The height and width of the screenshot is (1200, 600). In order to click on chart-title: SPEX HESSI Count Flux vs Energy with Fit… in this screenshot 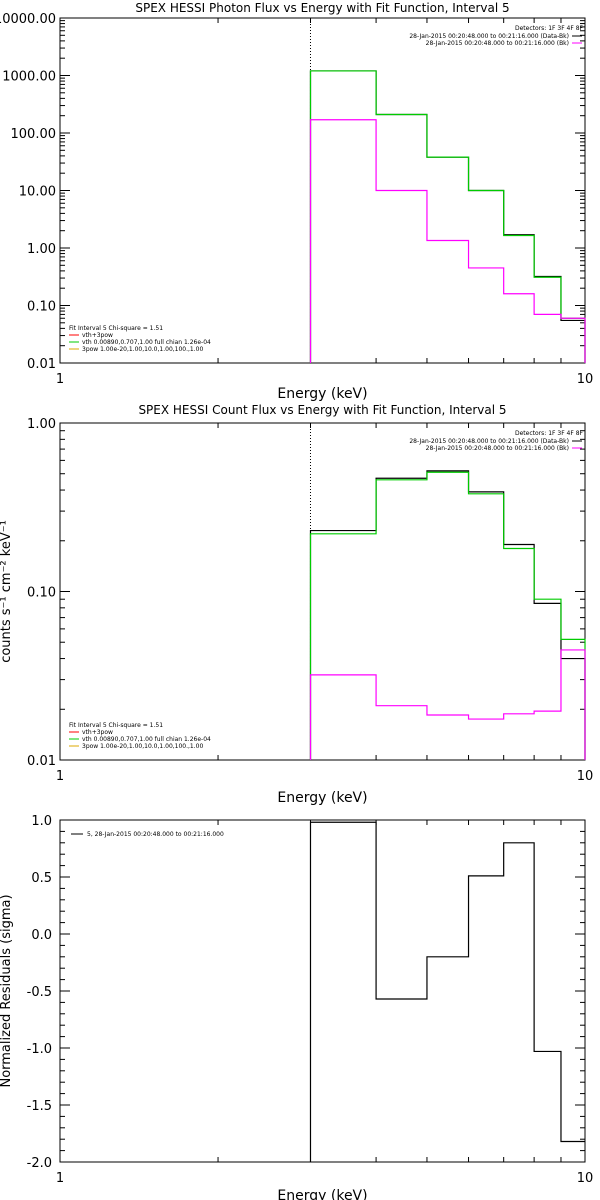, I will do `click(322, 410)`.